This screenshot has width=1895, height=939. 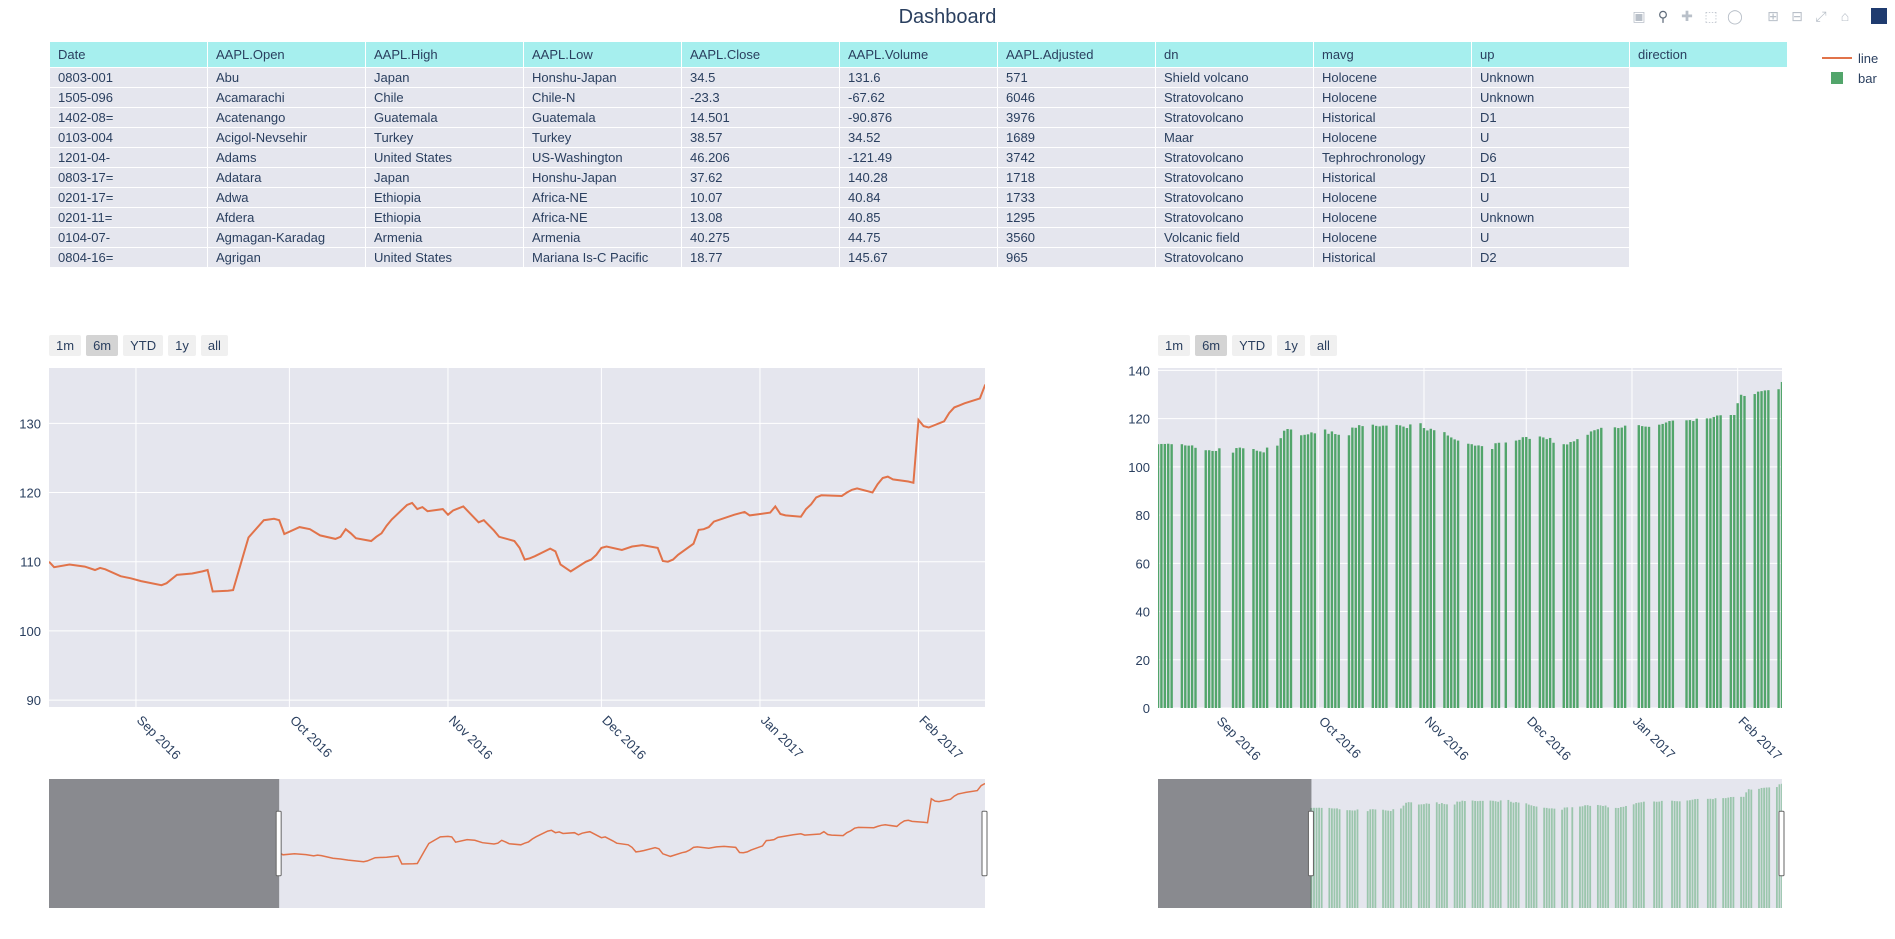 What do you see at coordinates (444, 237) in the screenshot?
I see `table-cell: Armenia` at bounding box center [444, 237].